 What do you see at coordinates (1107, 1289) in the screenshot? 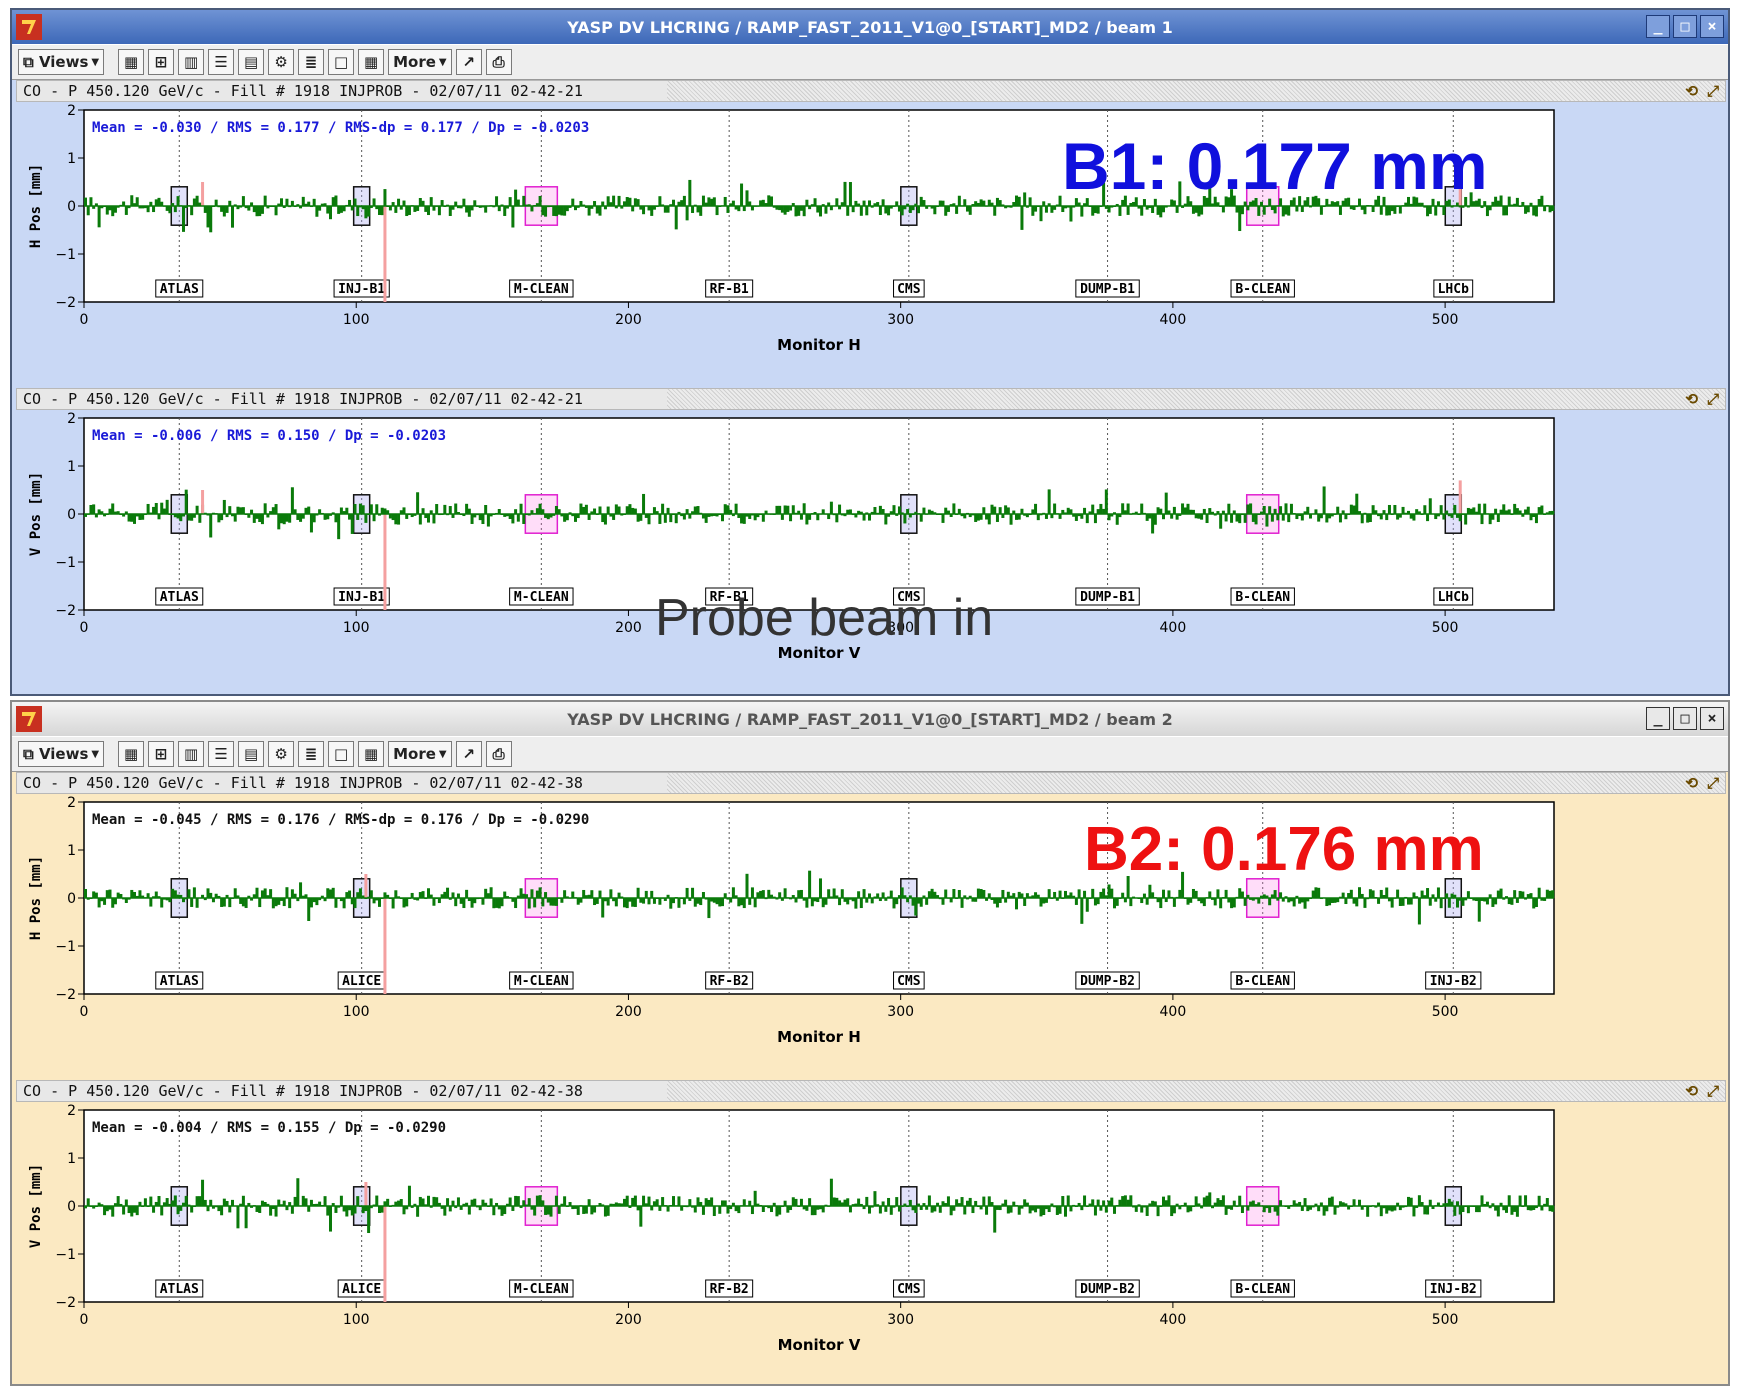
I see `ip-label: DUMP-B2` at bounding box center [1107, 1289].